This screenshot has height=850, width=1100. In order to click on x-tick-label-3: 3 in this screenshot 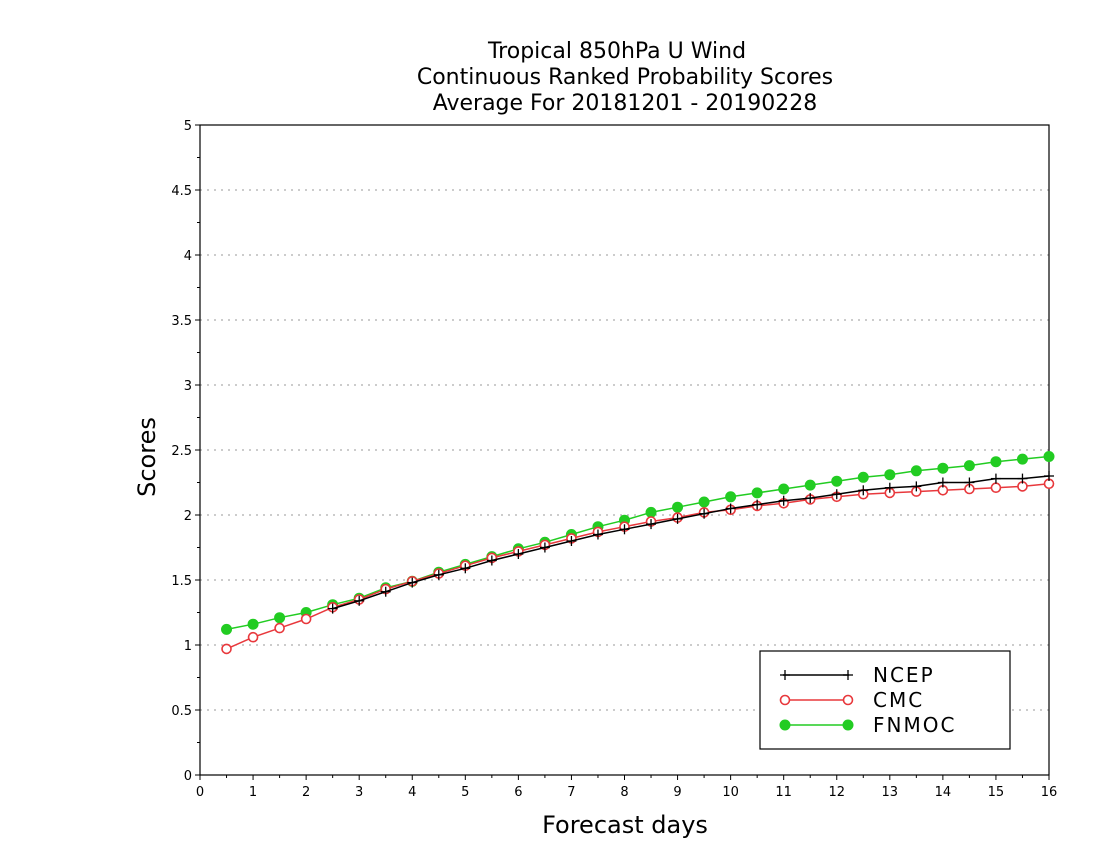, I will do `click(359, 792)`.